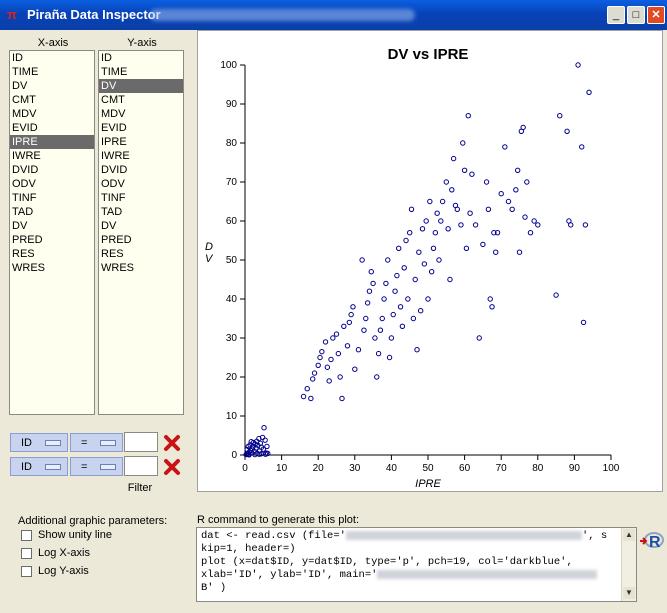 This screenshot has height=613, width=667. I want to click on yaxis-list-item: IWRE, so click(115, 156).